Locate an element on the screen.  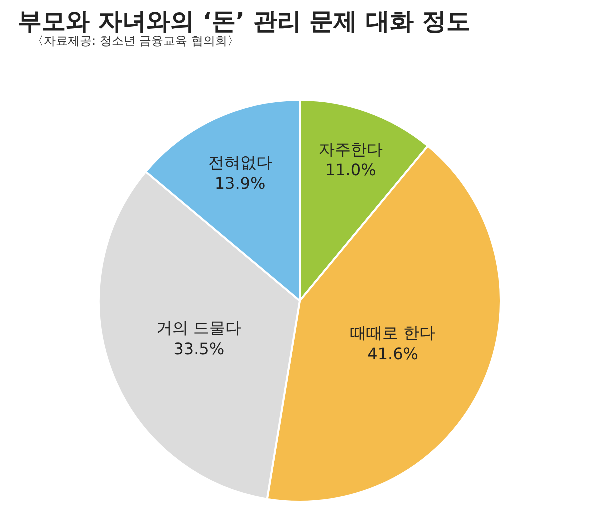
chart-subtitle: 〈자료제공: 청소년 금융교육 협의회〉 is located at coordinates (136, 41).